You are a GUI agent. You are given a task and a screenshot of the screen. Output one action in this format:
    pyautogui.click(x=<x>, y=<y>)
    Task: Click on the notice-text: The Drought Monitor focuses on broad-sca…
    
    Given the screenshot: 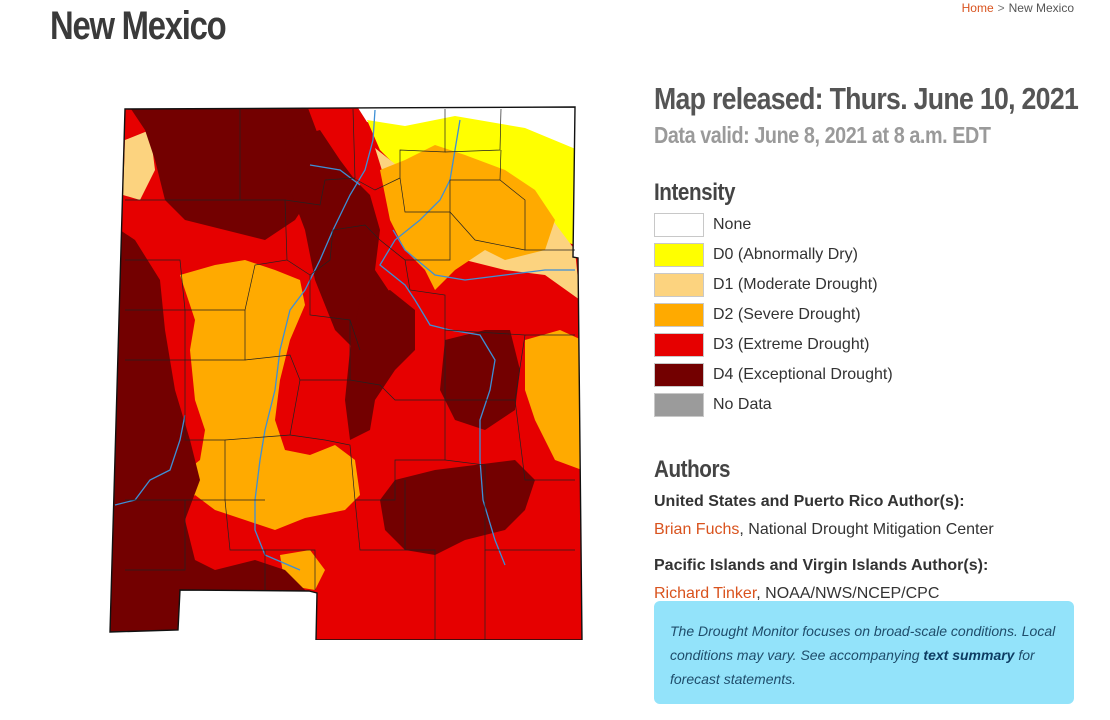 What is the action you would take?
    pyautogui.click(x=863, y=643)
    